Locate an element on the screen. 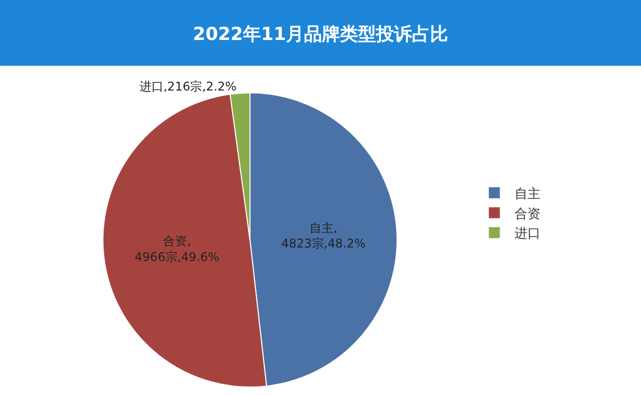 Image resolution: width=641 pixels, height=395 pixels. chart-title: 2022年11月品牌类型投诉占比 is located at coordinates (320, 34).